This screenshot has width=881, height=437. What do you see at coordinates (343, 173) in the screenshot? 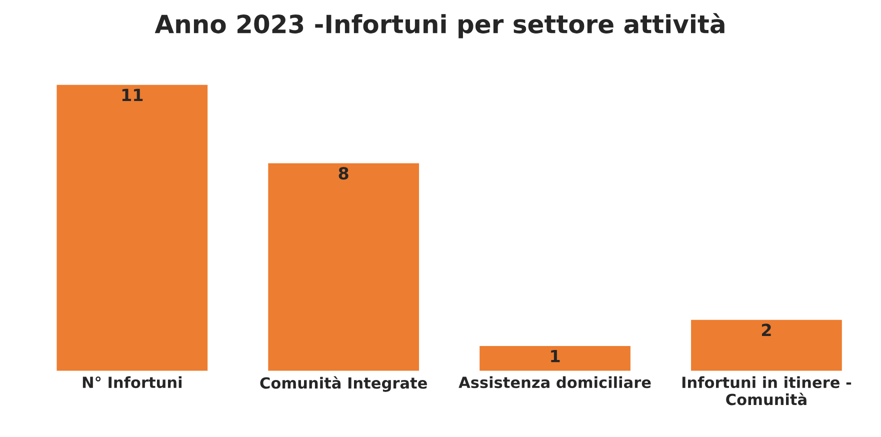
I see `data-label: 8` at bounding box center [343, 173].